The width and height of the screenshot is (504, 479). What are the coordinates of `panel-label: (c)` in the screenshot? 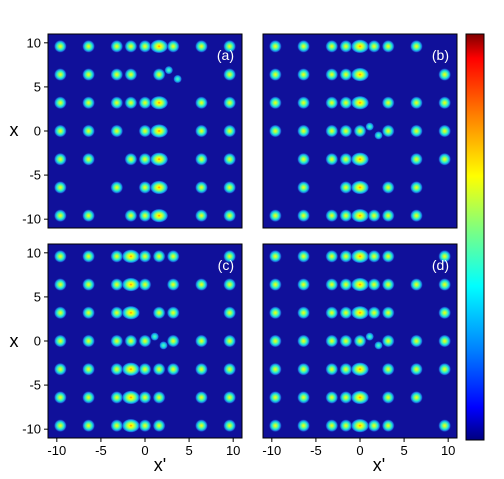 It's located at (226, 265).